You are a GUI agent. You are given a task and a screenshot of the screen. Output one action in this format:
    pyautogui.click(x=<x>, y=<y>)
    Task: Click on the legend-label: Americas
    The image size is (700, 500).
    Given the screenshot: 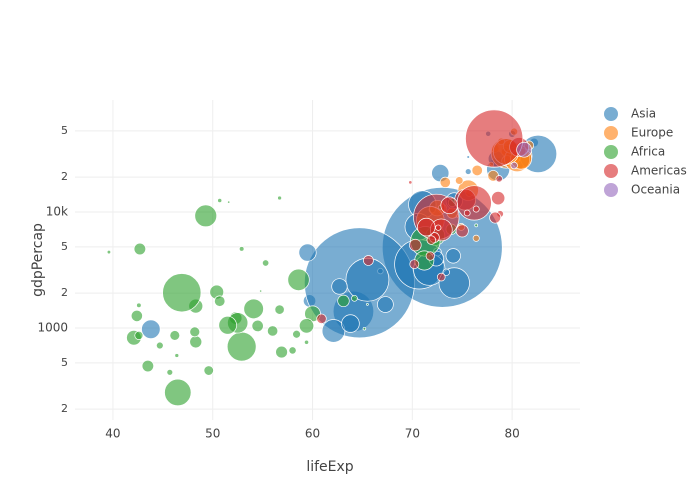 What is the action you would take?
    pyautogui.click(x=659, y=171)
    